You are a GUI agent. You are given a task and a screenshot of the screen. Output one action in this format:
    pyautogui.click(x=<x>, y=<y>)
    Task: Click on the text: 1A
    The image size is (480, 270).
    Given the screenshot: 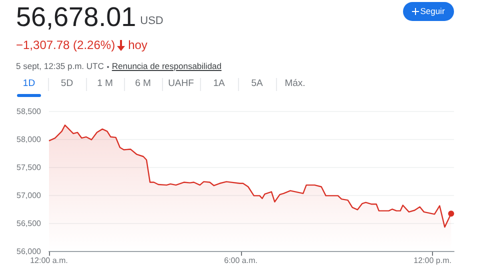 What is the action you would take?
    pyautogui.click(x=219, y=83)
    